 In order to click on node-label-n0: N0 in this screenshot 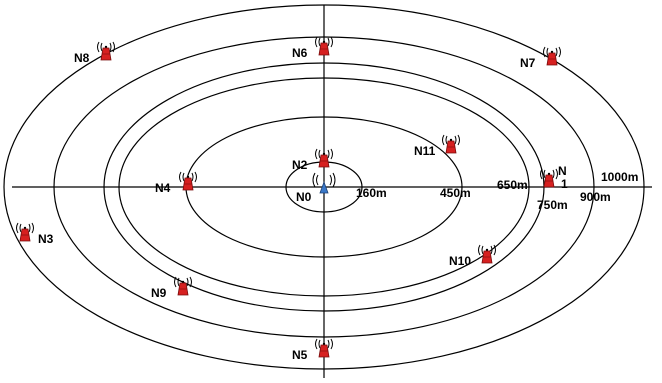, I will do `click(304, 197)`.